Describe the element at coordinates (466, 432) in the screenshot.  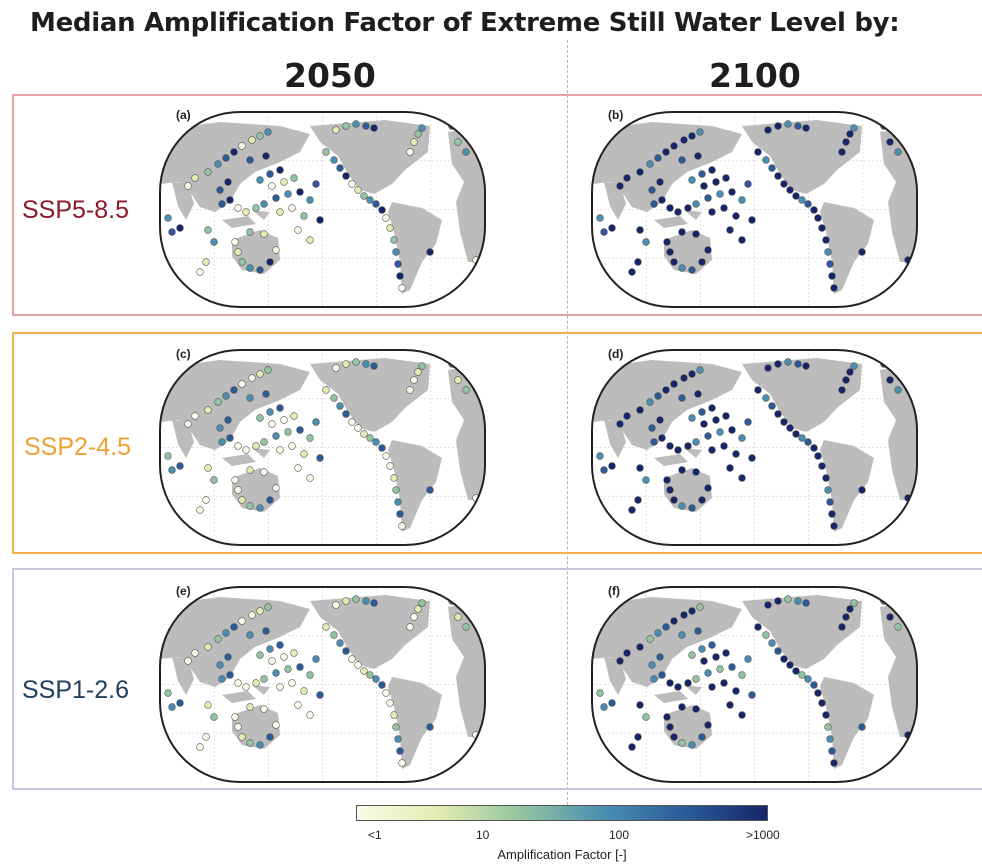
I see `europe-africa-landmass` at that location.